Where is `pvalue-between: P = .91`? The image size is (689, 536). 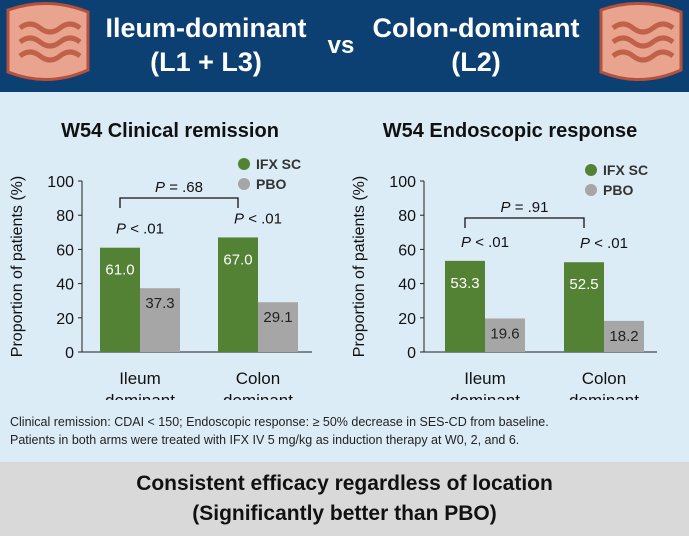 pvalue-between: P = .91 is located at coordinates (525, 207).